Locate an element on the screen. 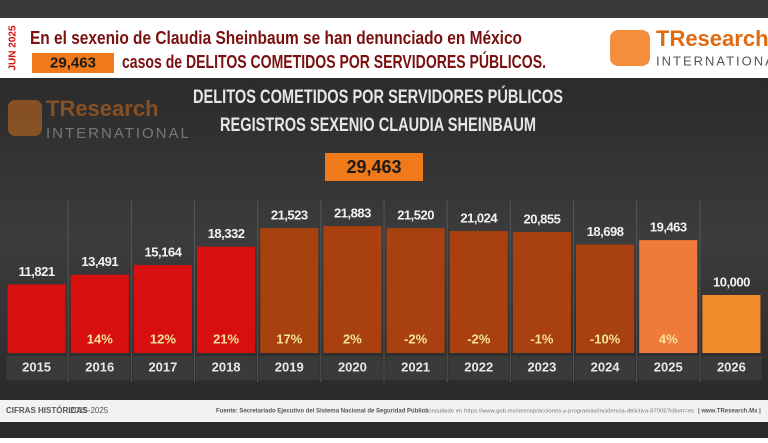 This screenshot has height=443, width=768. value-label: 19,463 is located at coordinates (668, 227).